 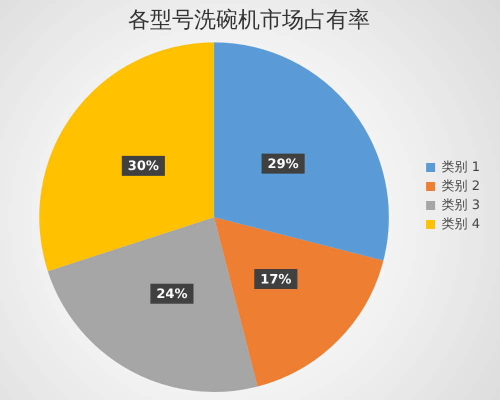 I want to click on data-label: 30%, so click(x=143, y=166).